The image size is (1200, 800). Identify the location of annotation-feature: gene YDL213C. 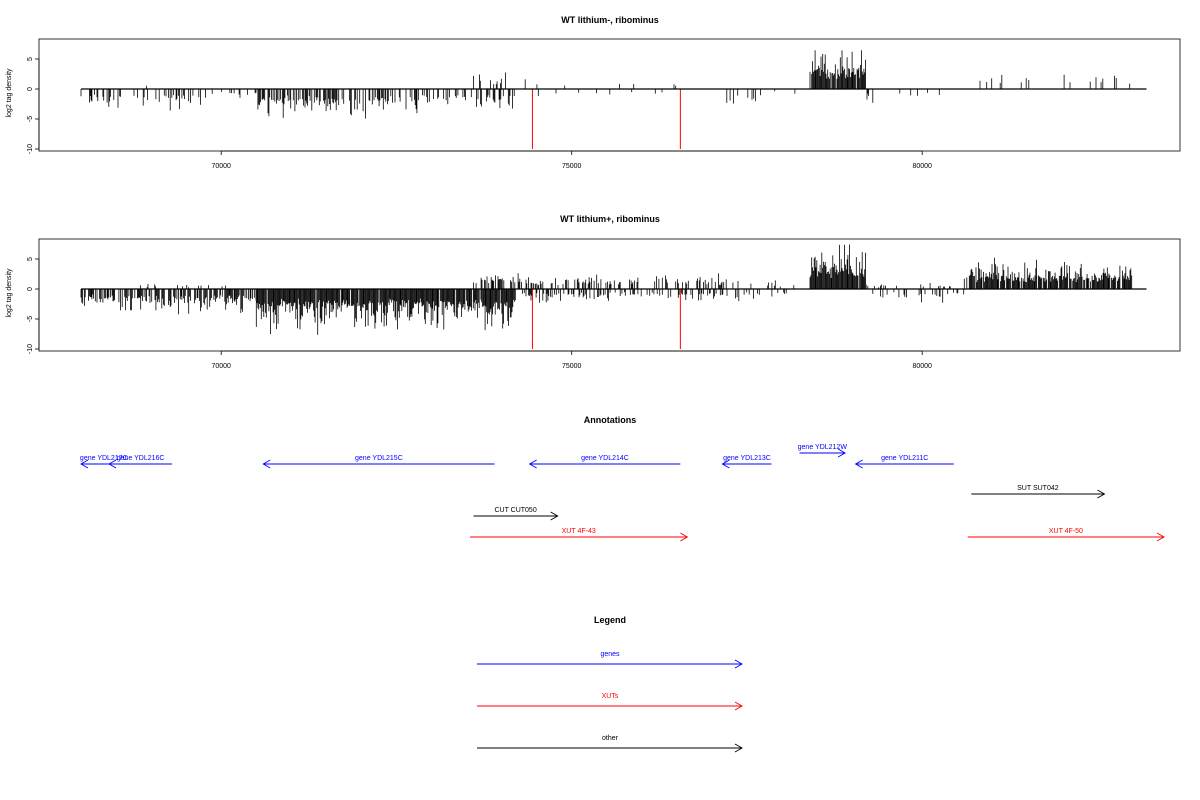
(746, 462).